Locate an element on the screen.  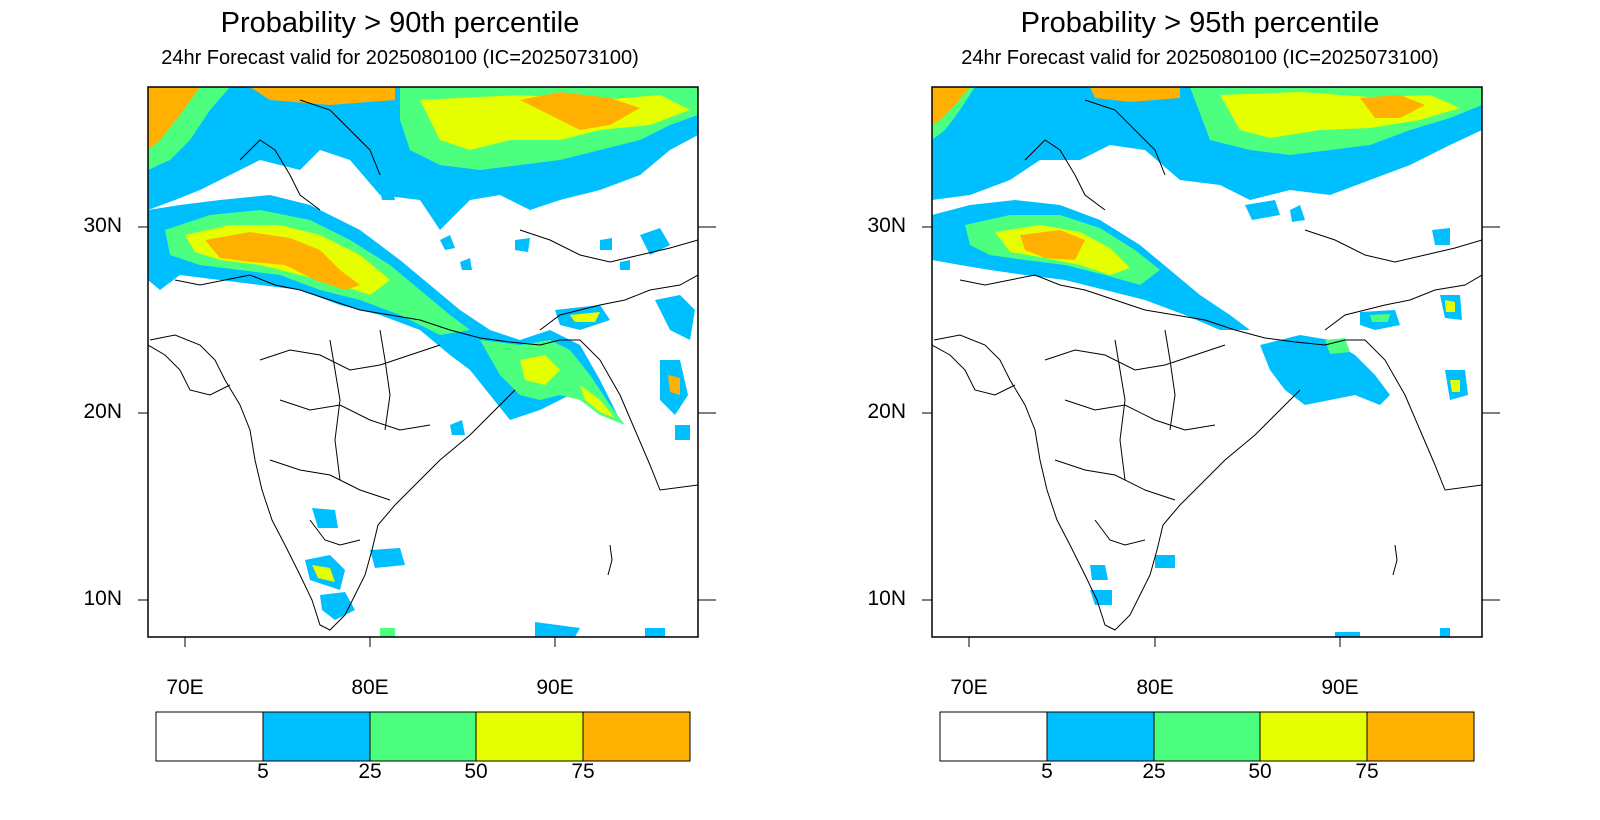
panel-title: Probability > 95th percentile is located at coordinates (1200, 23).